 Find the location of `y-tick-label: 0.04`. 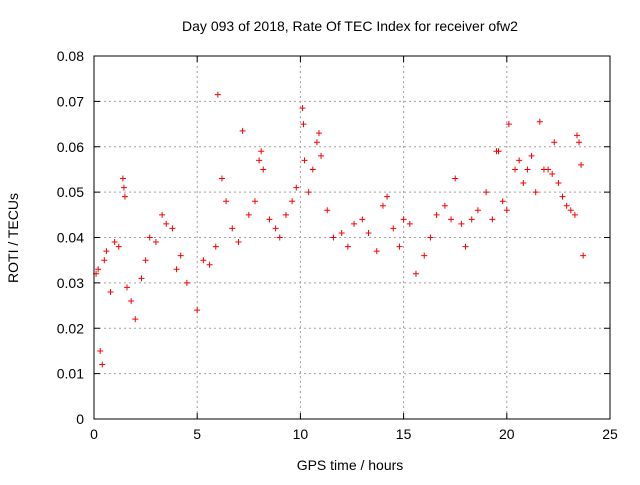

y-tick-label: 0.04 is located at coordinates (70, 238).